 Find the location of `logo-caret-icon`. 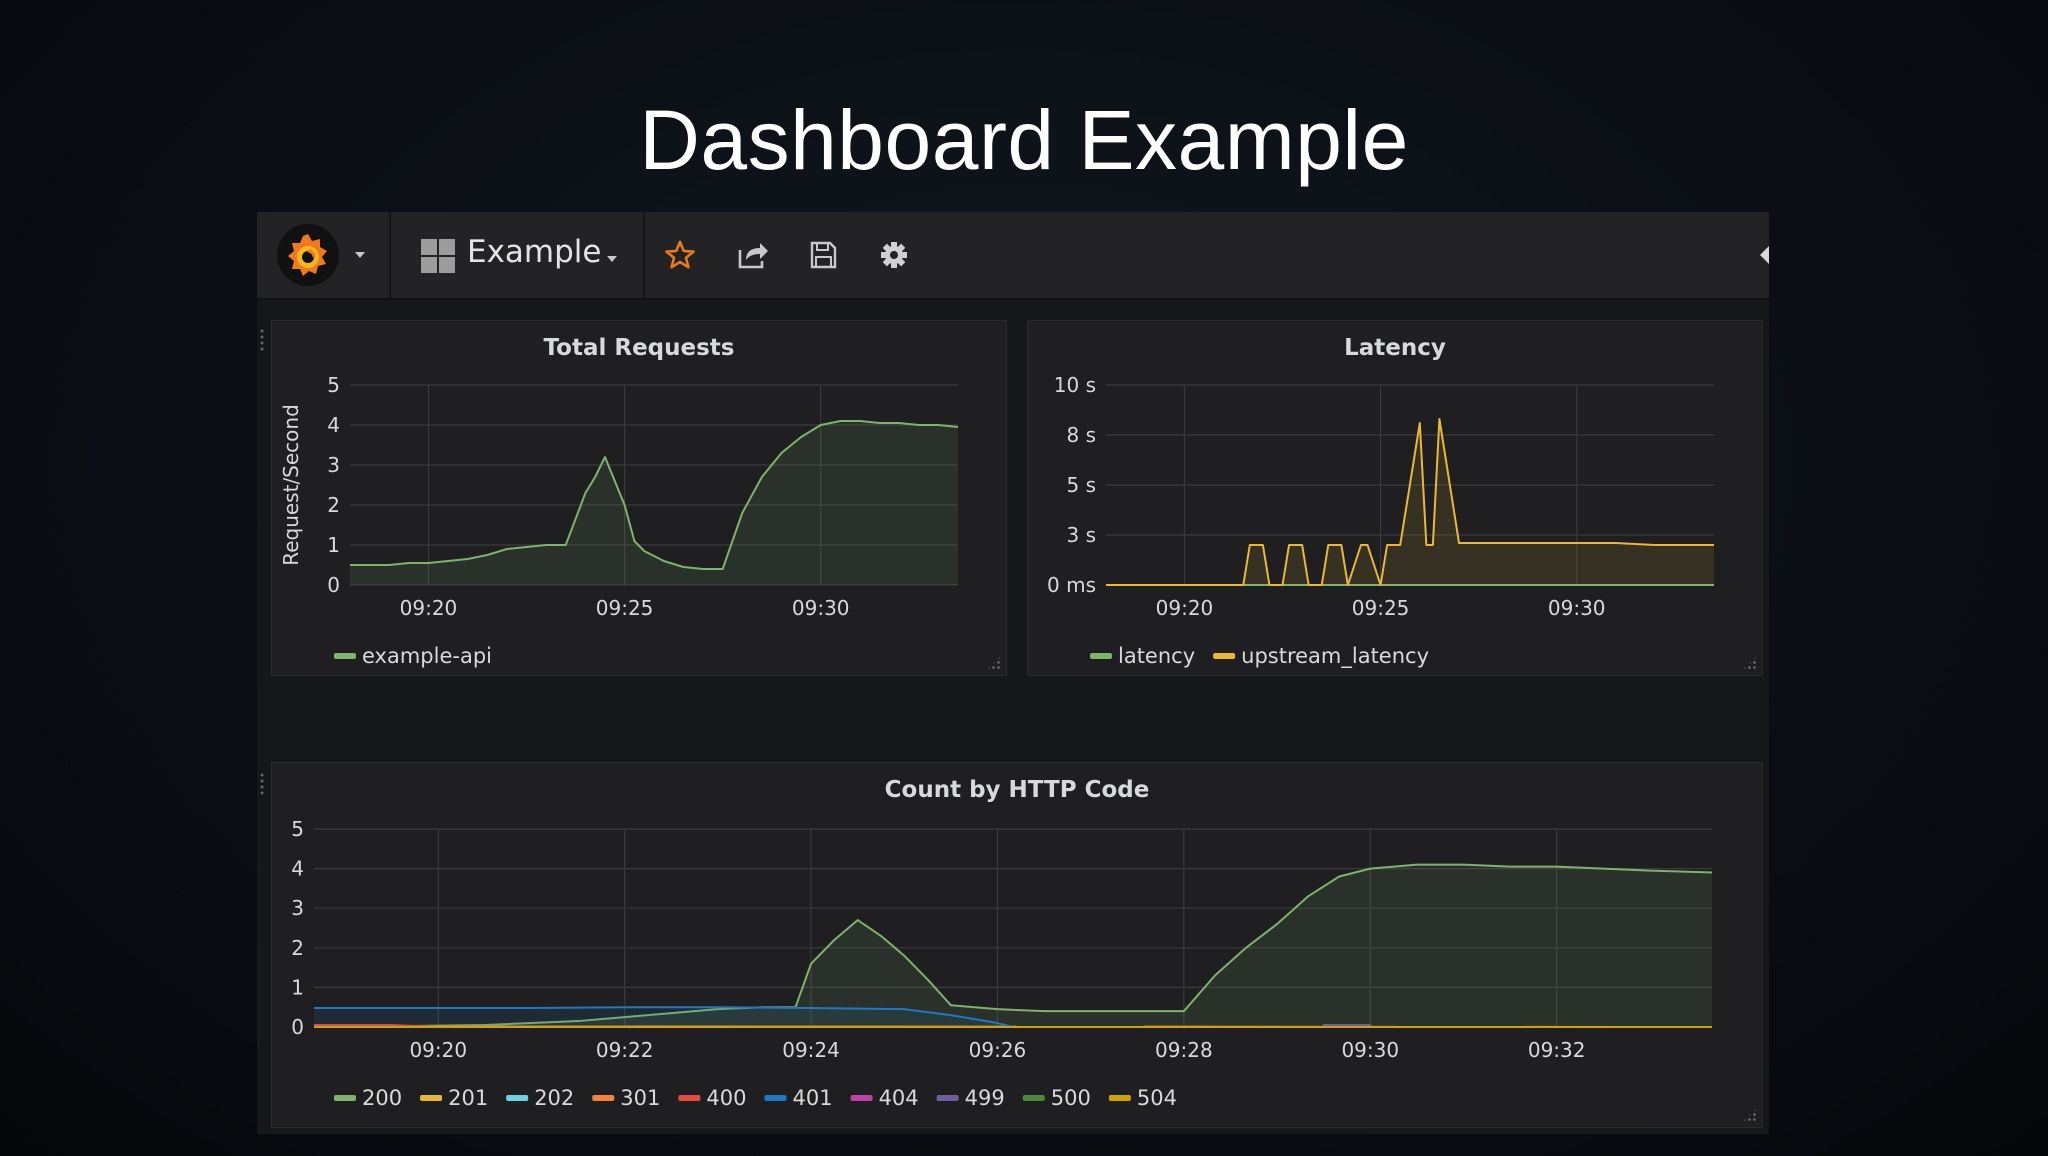

logo-caret-icon is located at coordinates (360, 255).